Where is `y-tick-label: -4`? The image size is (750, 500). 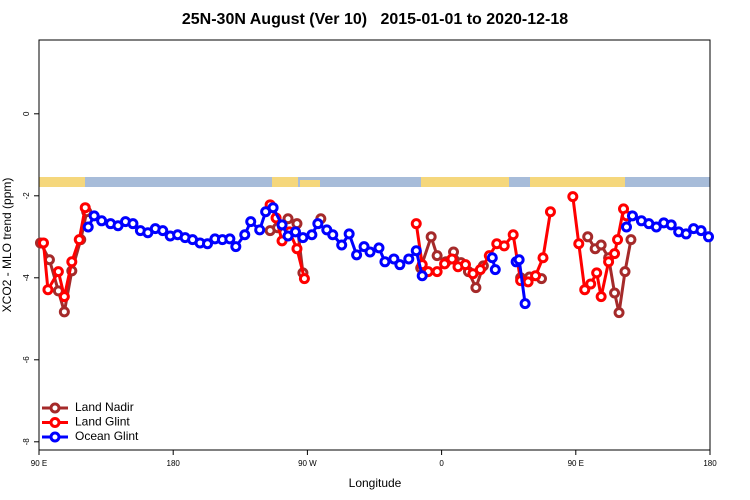 y-tick-label: -4 is located at coordinates (26, 278).